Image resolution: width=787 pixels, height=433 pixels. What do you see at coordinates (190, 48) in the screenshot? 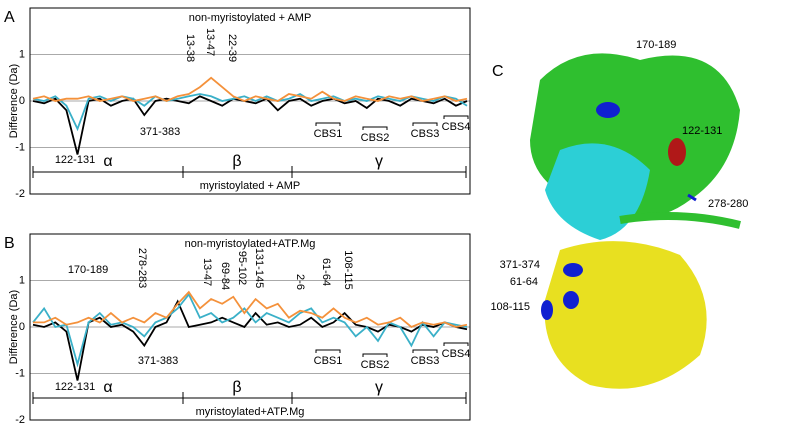
I see `annotation: 13-38` at bounding box center [190, 48].